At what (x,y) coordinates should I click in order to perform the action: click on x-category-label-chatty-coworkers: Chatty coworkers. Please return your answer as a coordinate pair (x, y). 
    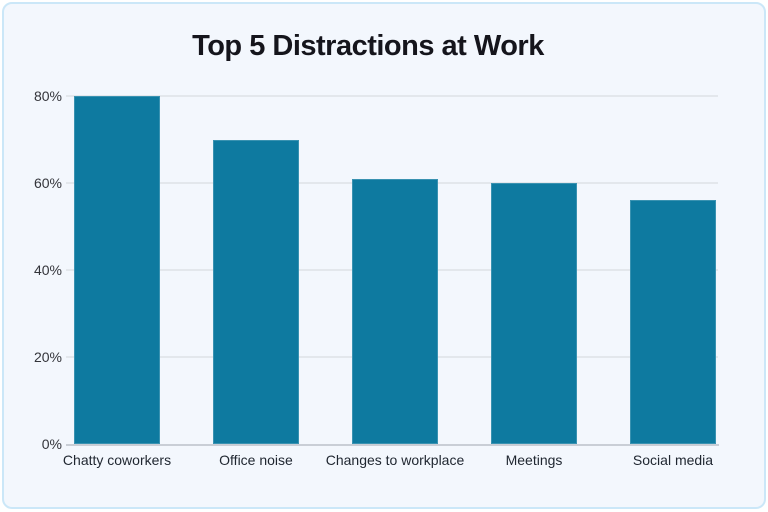
    Looking at the image, I should click on (117, 460).